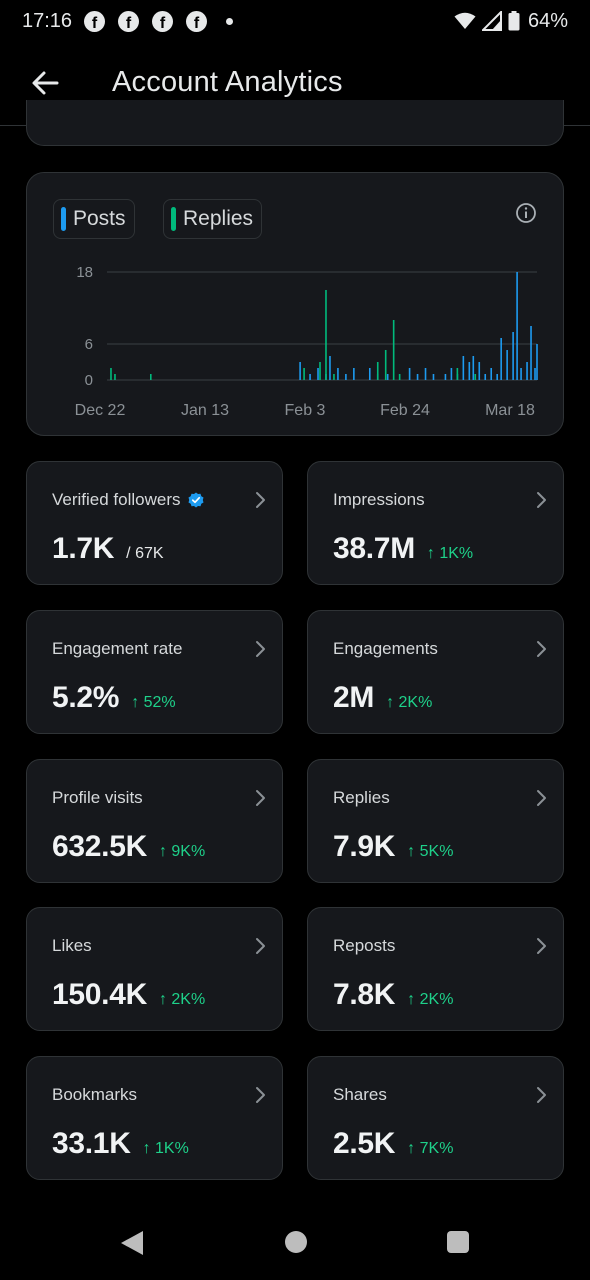 The height and width of the screenshot is (1280, 590). Describe the element at coordinates (154, 672) in the screenshot. I see `metric-card-engagement-rate: Engagement rate 5.2% ↑ 52%` at that location.